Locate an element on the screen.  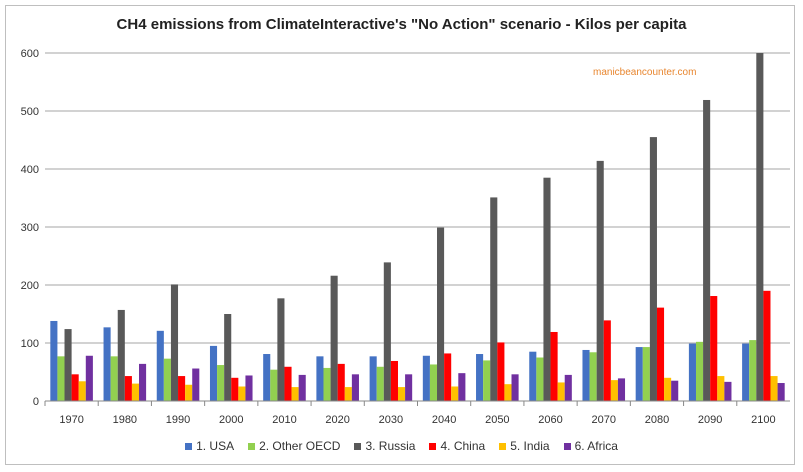
legend-label: 6. Africa is located at coordinates (596, 446).